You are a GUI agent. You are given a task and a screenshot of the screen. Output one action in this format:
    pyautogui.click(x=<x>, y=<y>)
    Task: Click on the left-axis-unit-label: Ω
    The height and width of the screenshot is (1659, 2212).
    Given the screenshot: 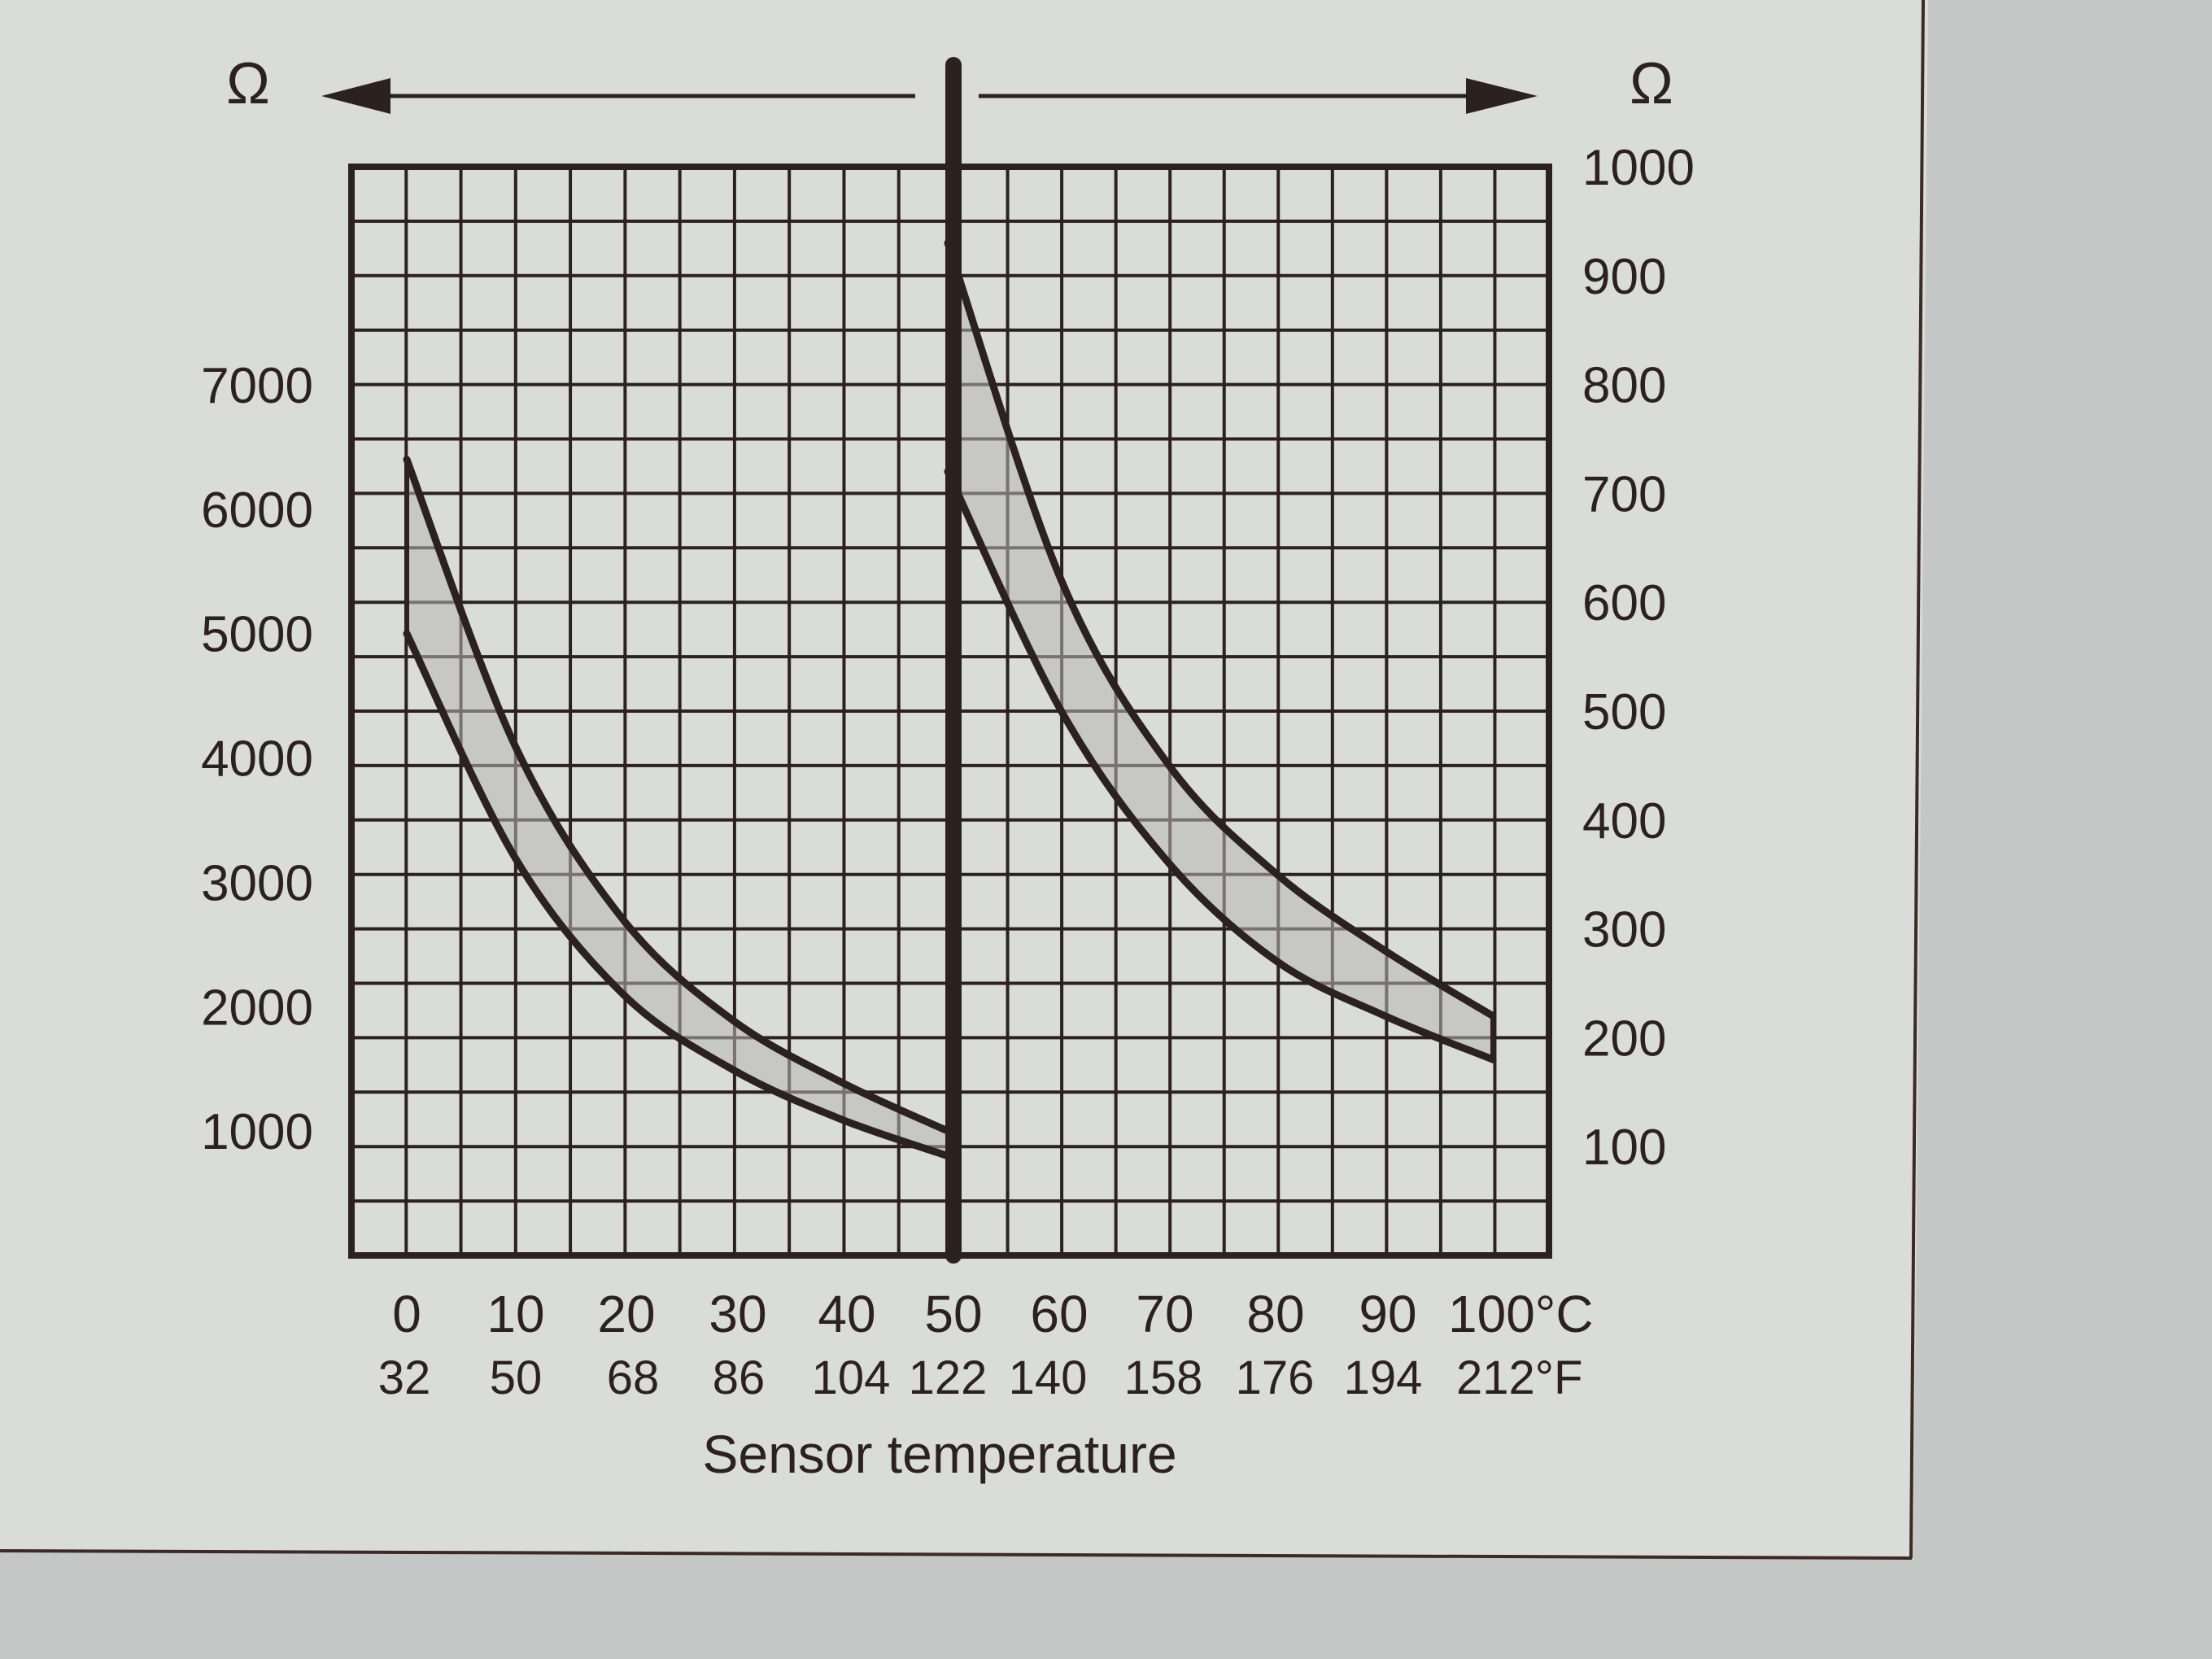 What is the action you would take?
    pyautogui.click(x=248, y=84)
    